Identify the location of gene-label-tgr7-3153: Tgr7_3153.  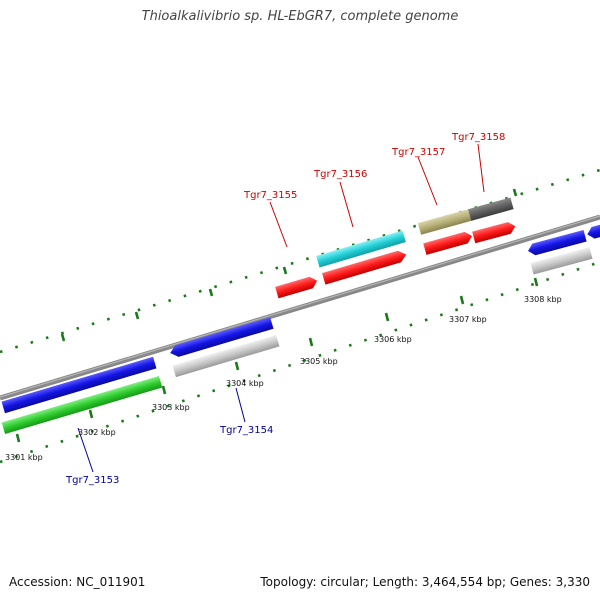
(92, 480).